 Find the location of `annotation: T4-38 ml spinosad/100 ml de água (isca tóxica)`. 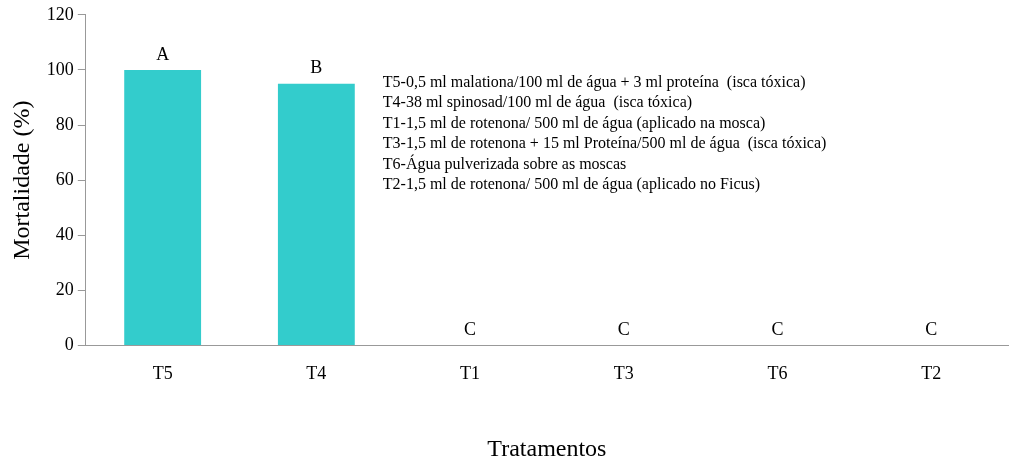

annotation: T4-38 ml spinosad/100 ml de água (isca tóxica) is located at coordinates (537, 102).